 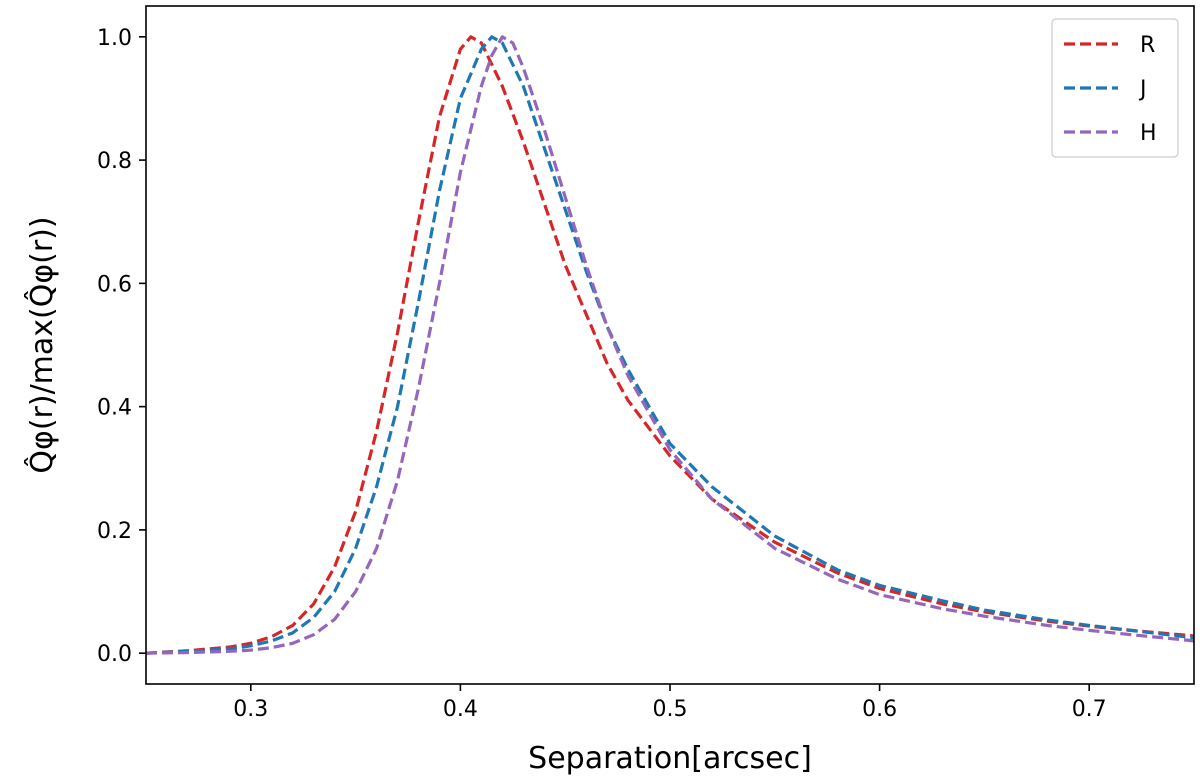 I want to click on x-tick-label: 0.4, so click(x=460, y=709).